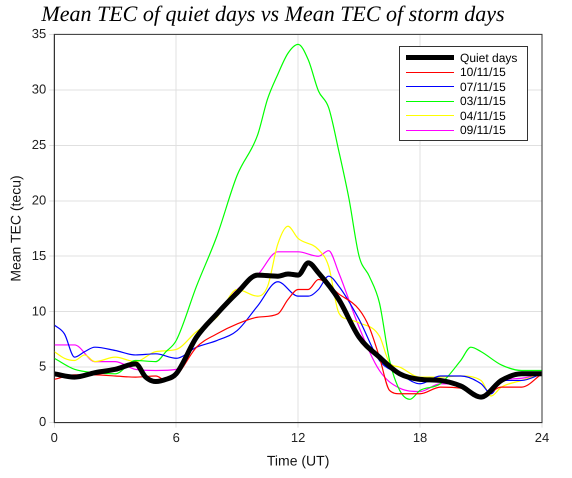 The width and height of the screenshot is (572, 478). Describe the element at coordinates (176, 437) in the screenshot. I see `x-tick-label: 6` at that location.